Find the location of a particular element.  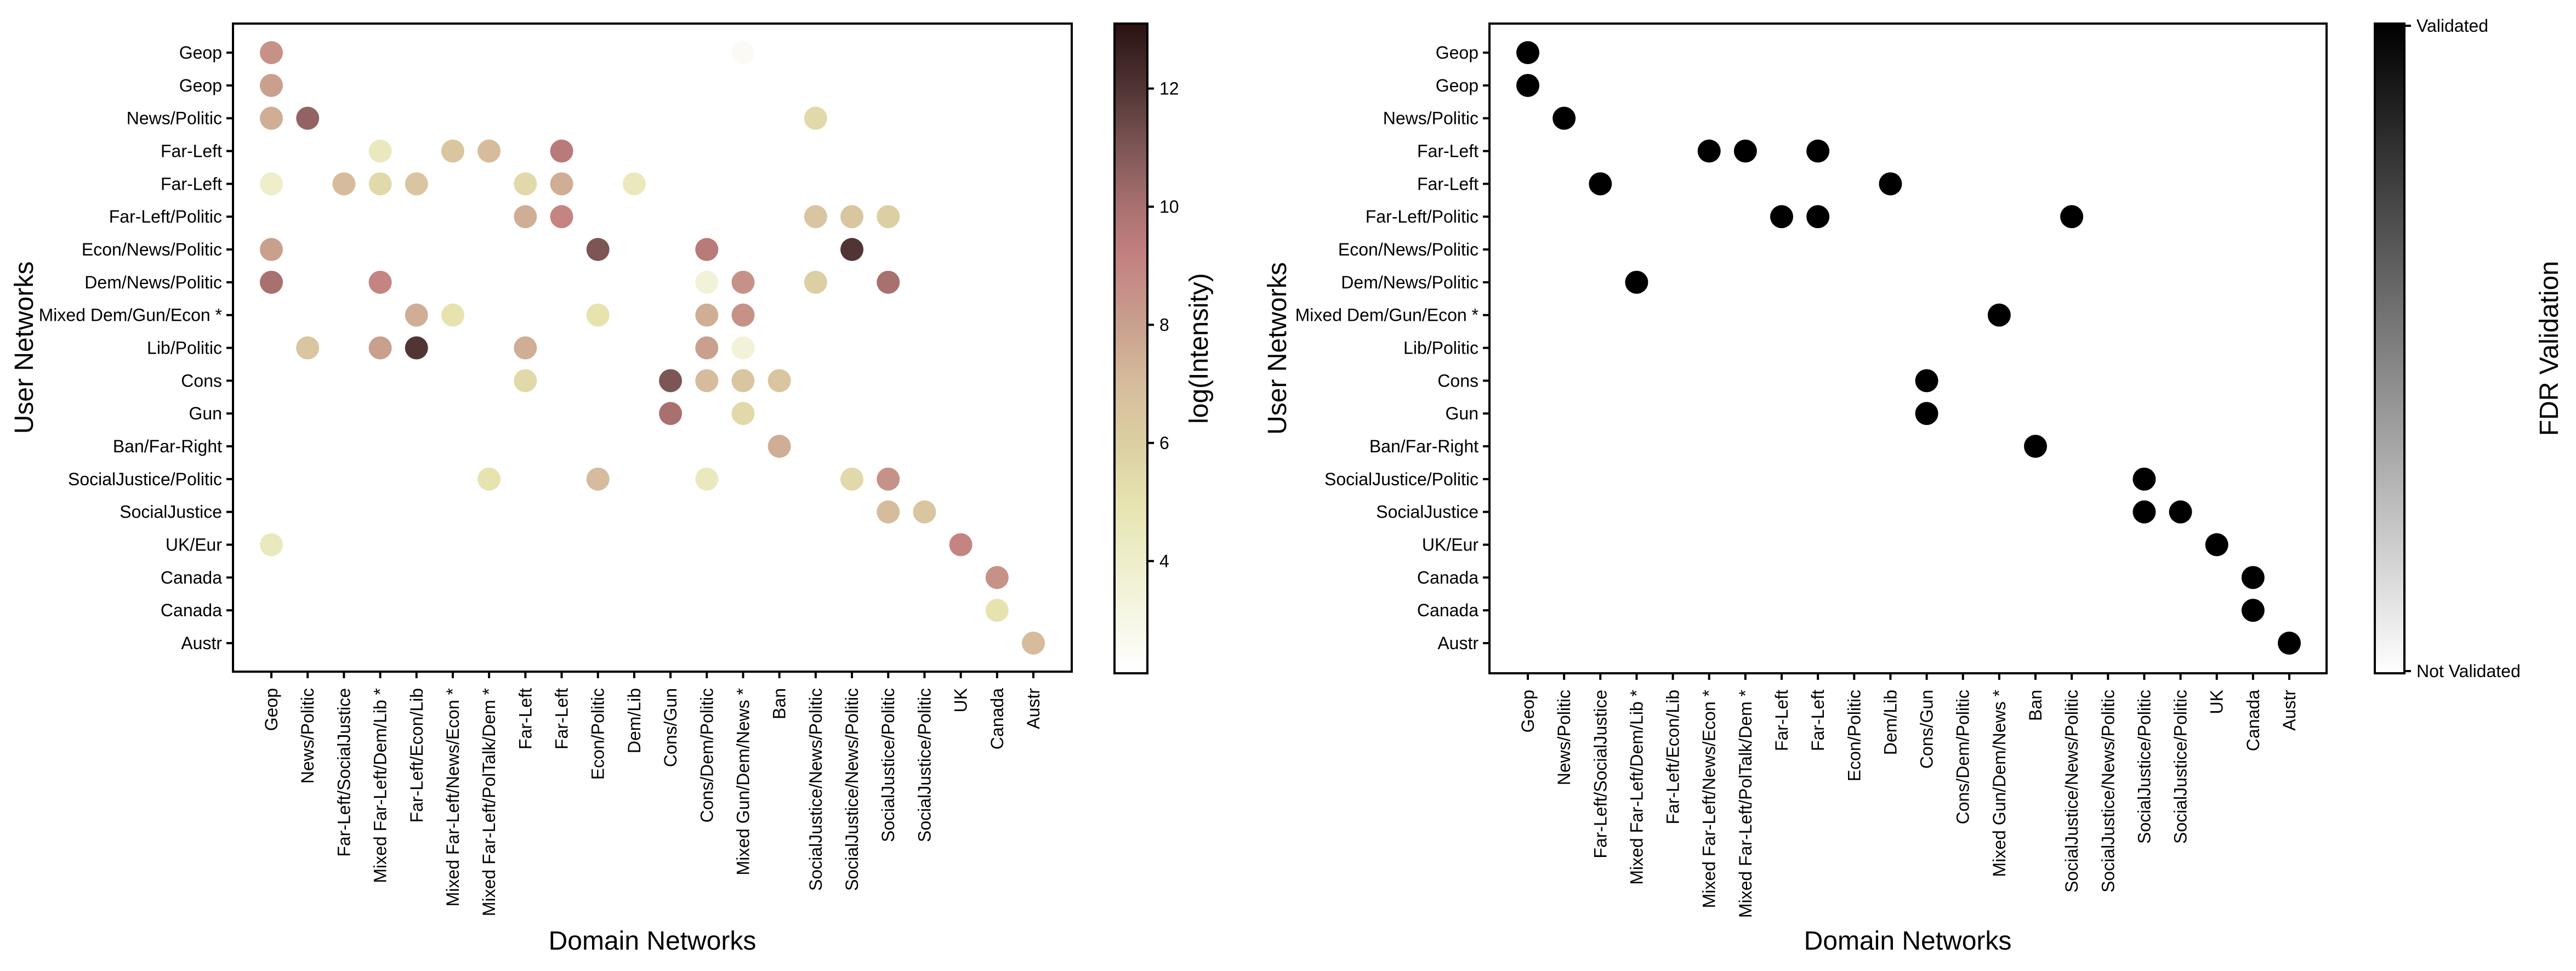

x-tick-label: Far-Left/Econ/Lib is located at coordinates (1673, 757).